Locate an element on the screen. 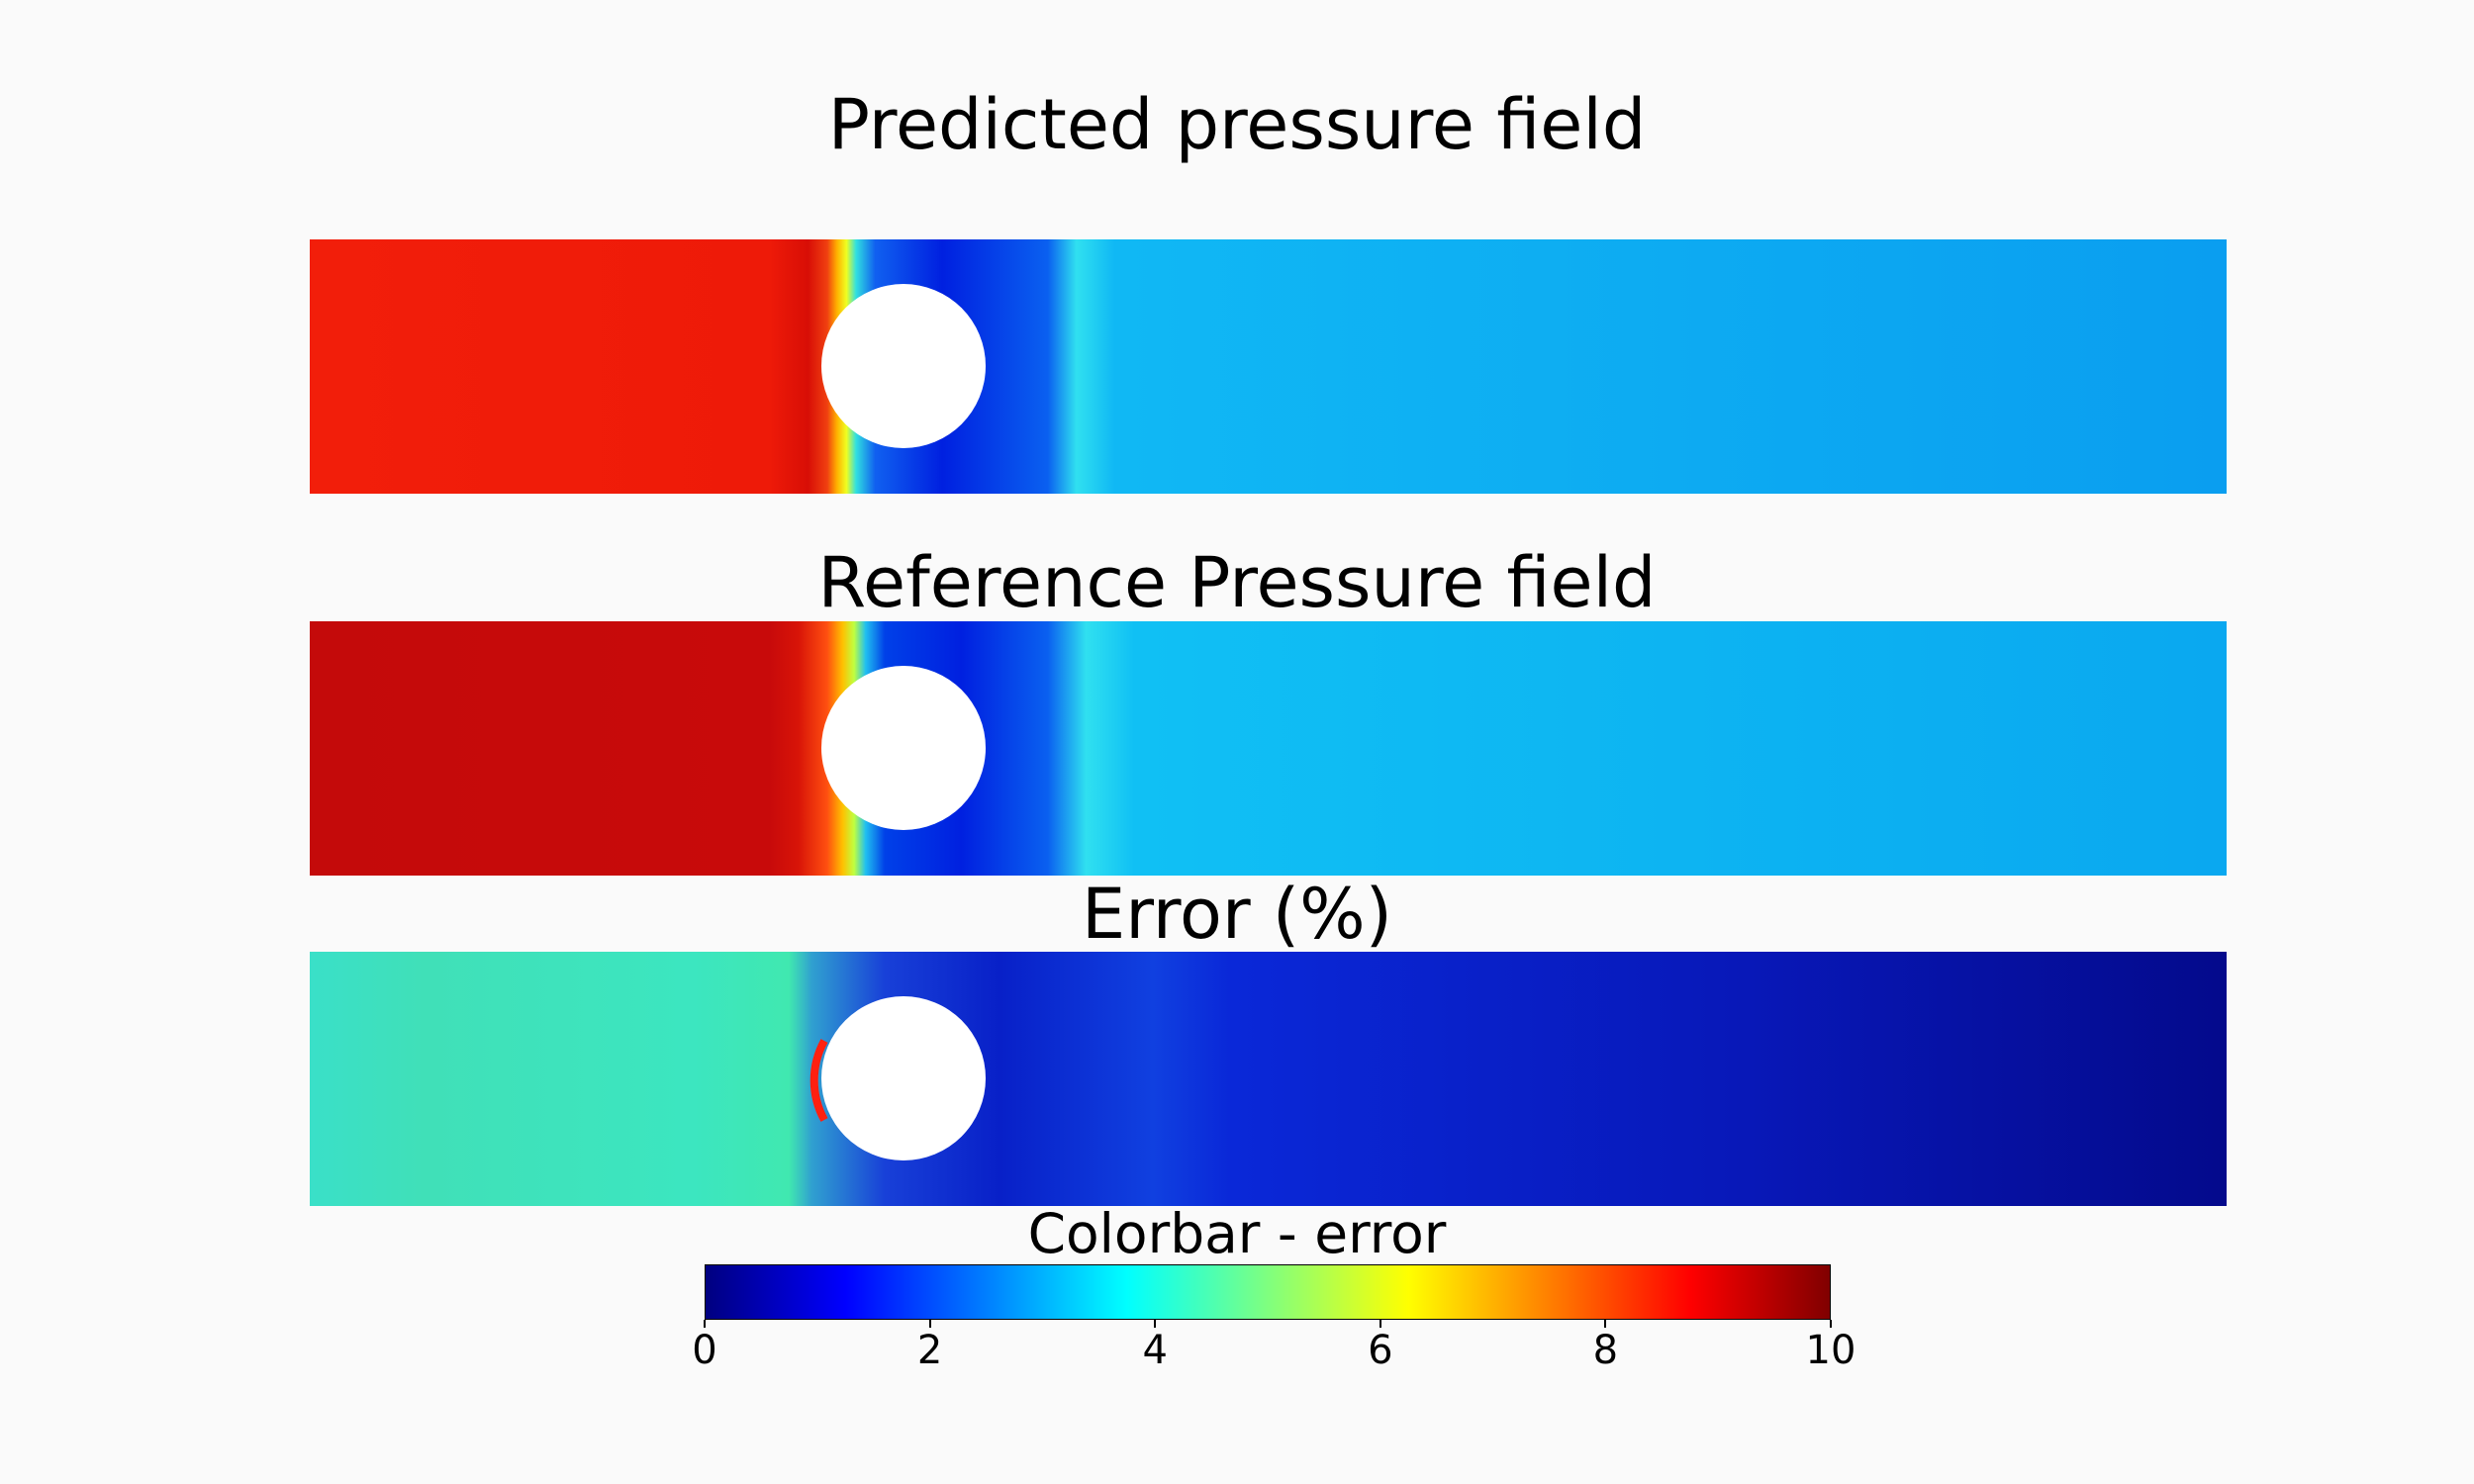  colorbar is located at coordinates (1268, 1292).